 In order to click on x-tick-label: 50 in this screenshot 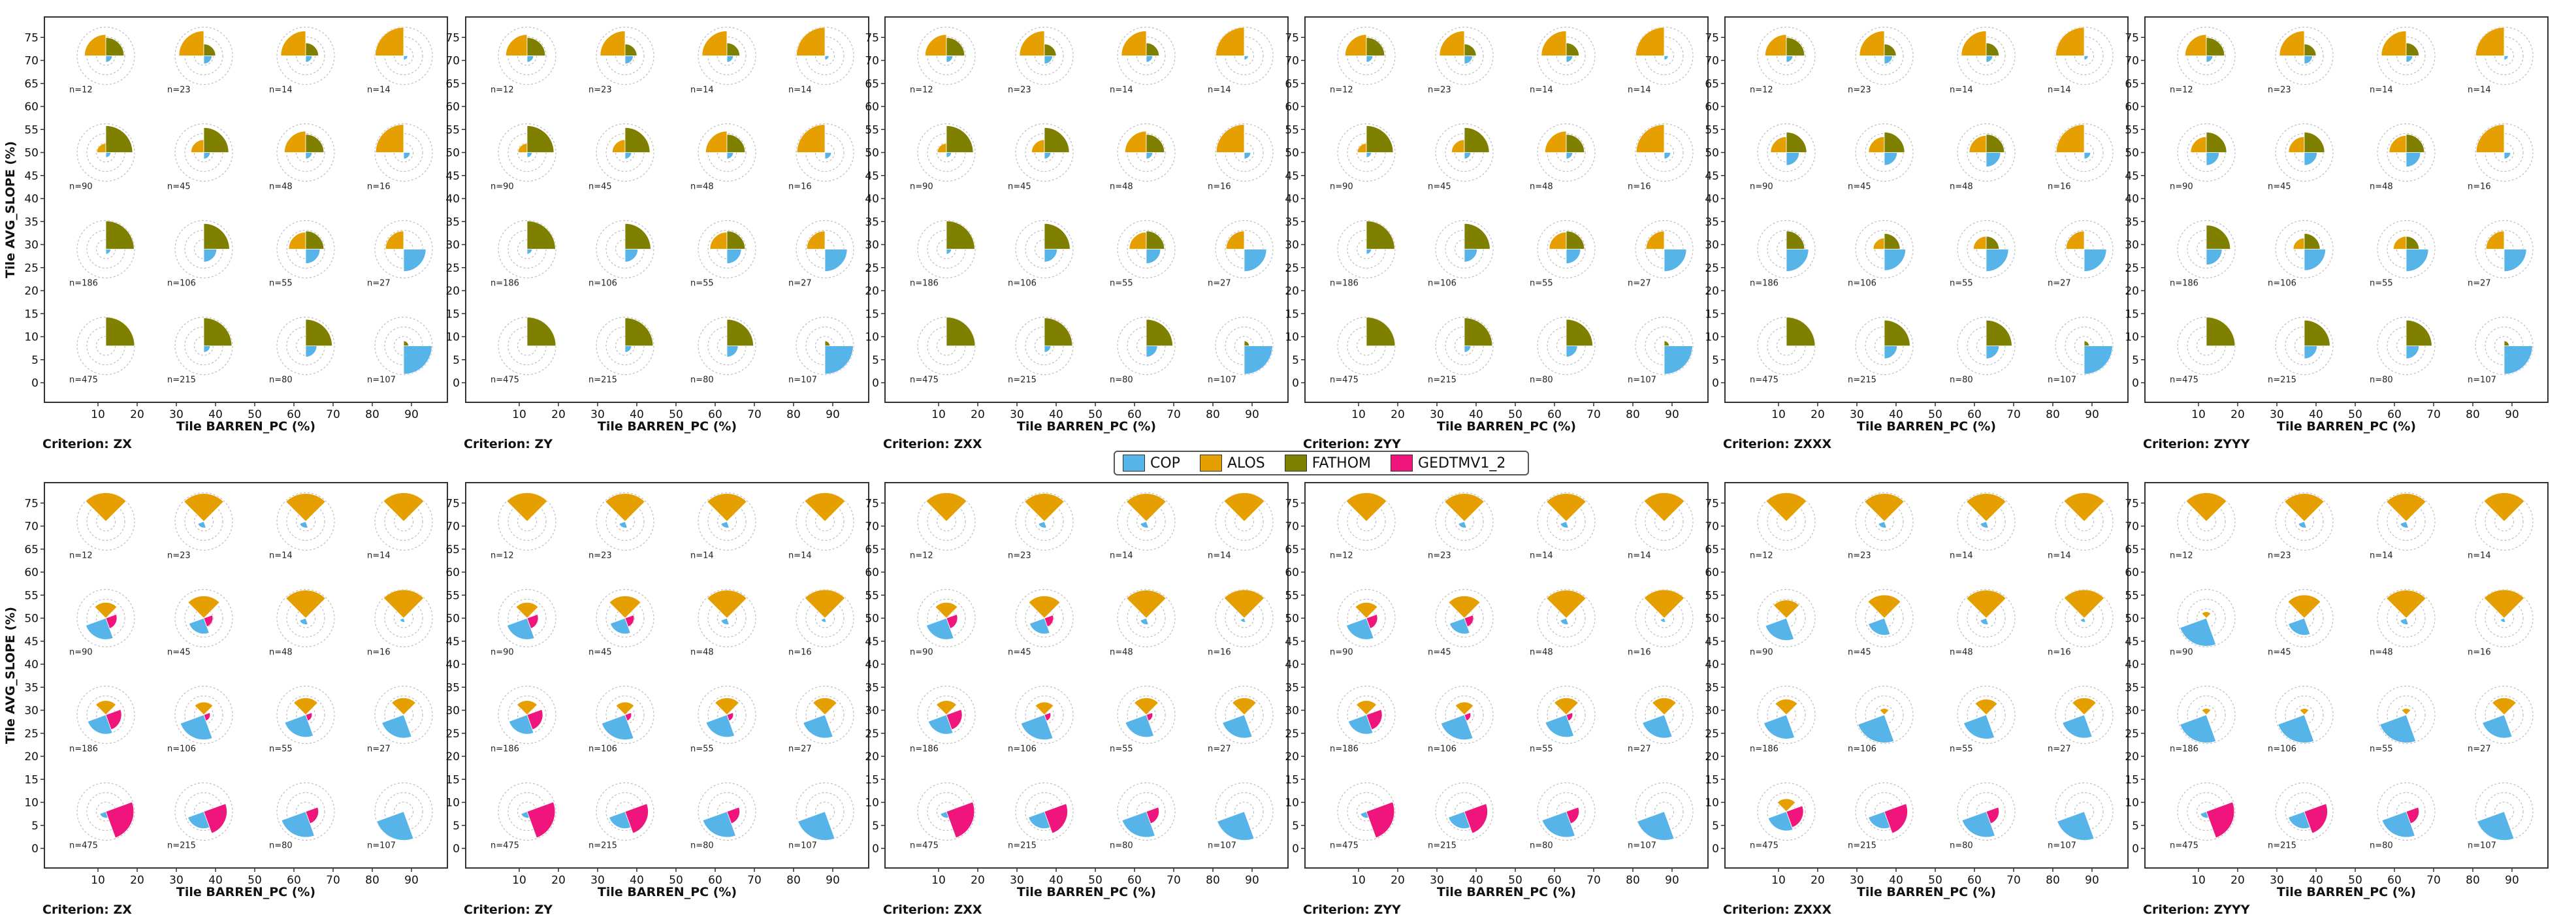, I will do `click(2355, 415)`.